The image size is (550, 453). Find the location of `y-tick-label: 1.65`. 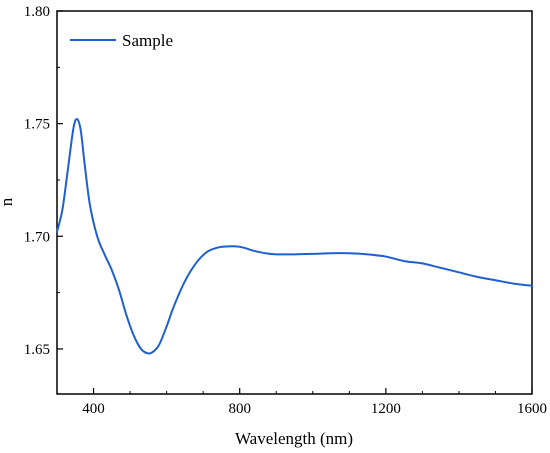

y-tick-label: 1.65 is located at coordinates (37, 350).